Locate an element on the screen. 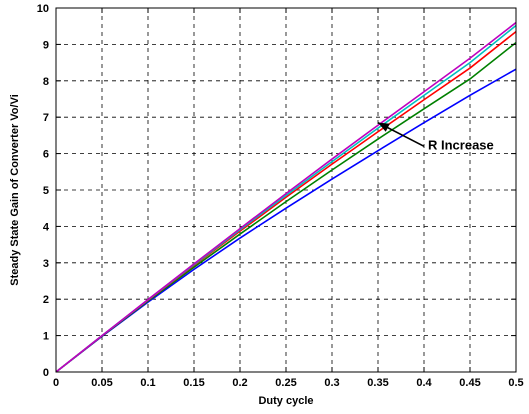 This screenshot has height=414, width=529. y-tick-label: 10 is located at coordinates (43, 9).